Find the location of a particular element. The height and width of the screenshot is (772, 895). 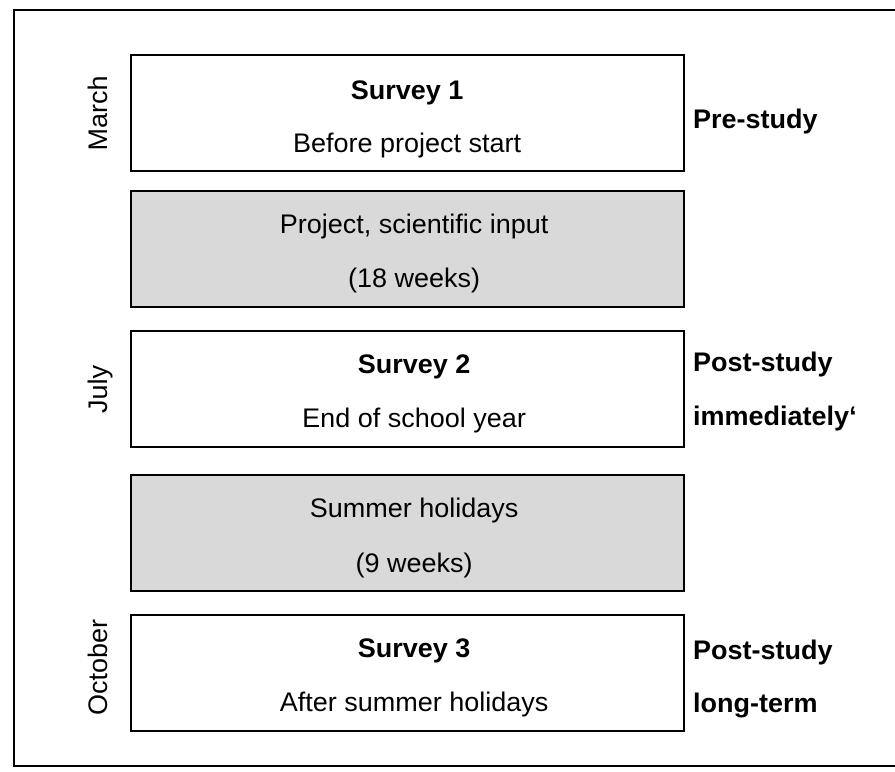

survey-subtitle: Before project start is located at coordinates (407, 143).